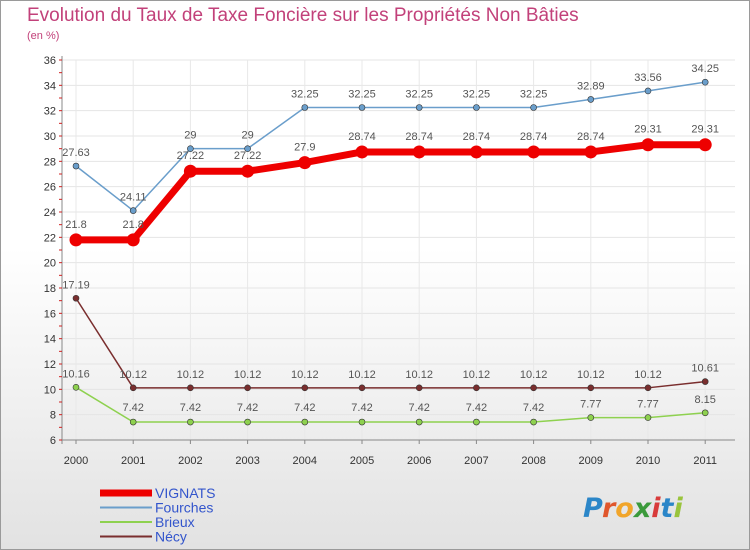  What do you see at coordinates (75, 225) in the screenshot?
I see `data-label: 21.8` at bounding box center [75, 225].